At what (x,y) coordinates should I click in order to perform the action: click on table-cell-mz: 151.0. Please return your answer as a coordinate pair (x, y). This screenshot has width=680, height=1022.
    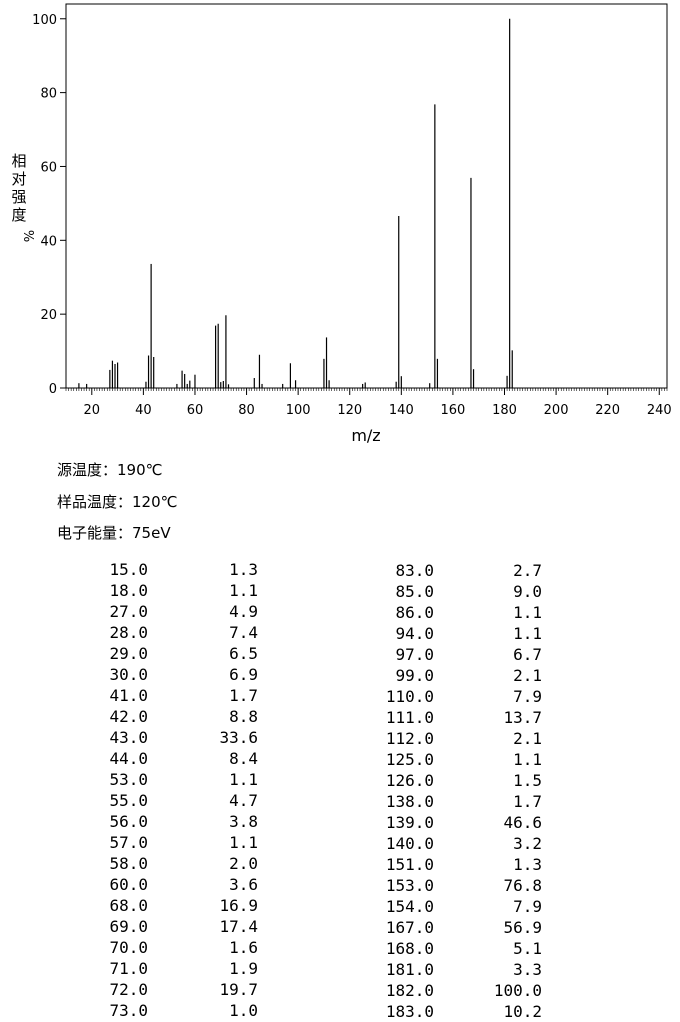
    Looking at the image, I should click on (409, 864).